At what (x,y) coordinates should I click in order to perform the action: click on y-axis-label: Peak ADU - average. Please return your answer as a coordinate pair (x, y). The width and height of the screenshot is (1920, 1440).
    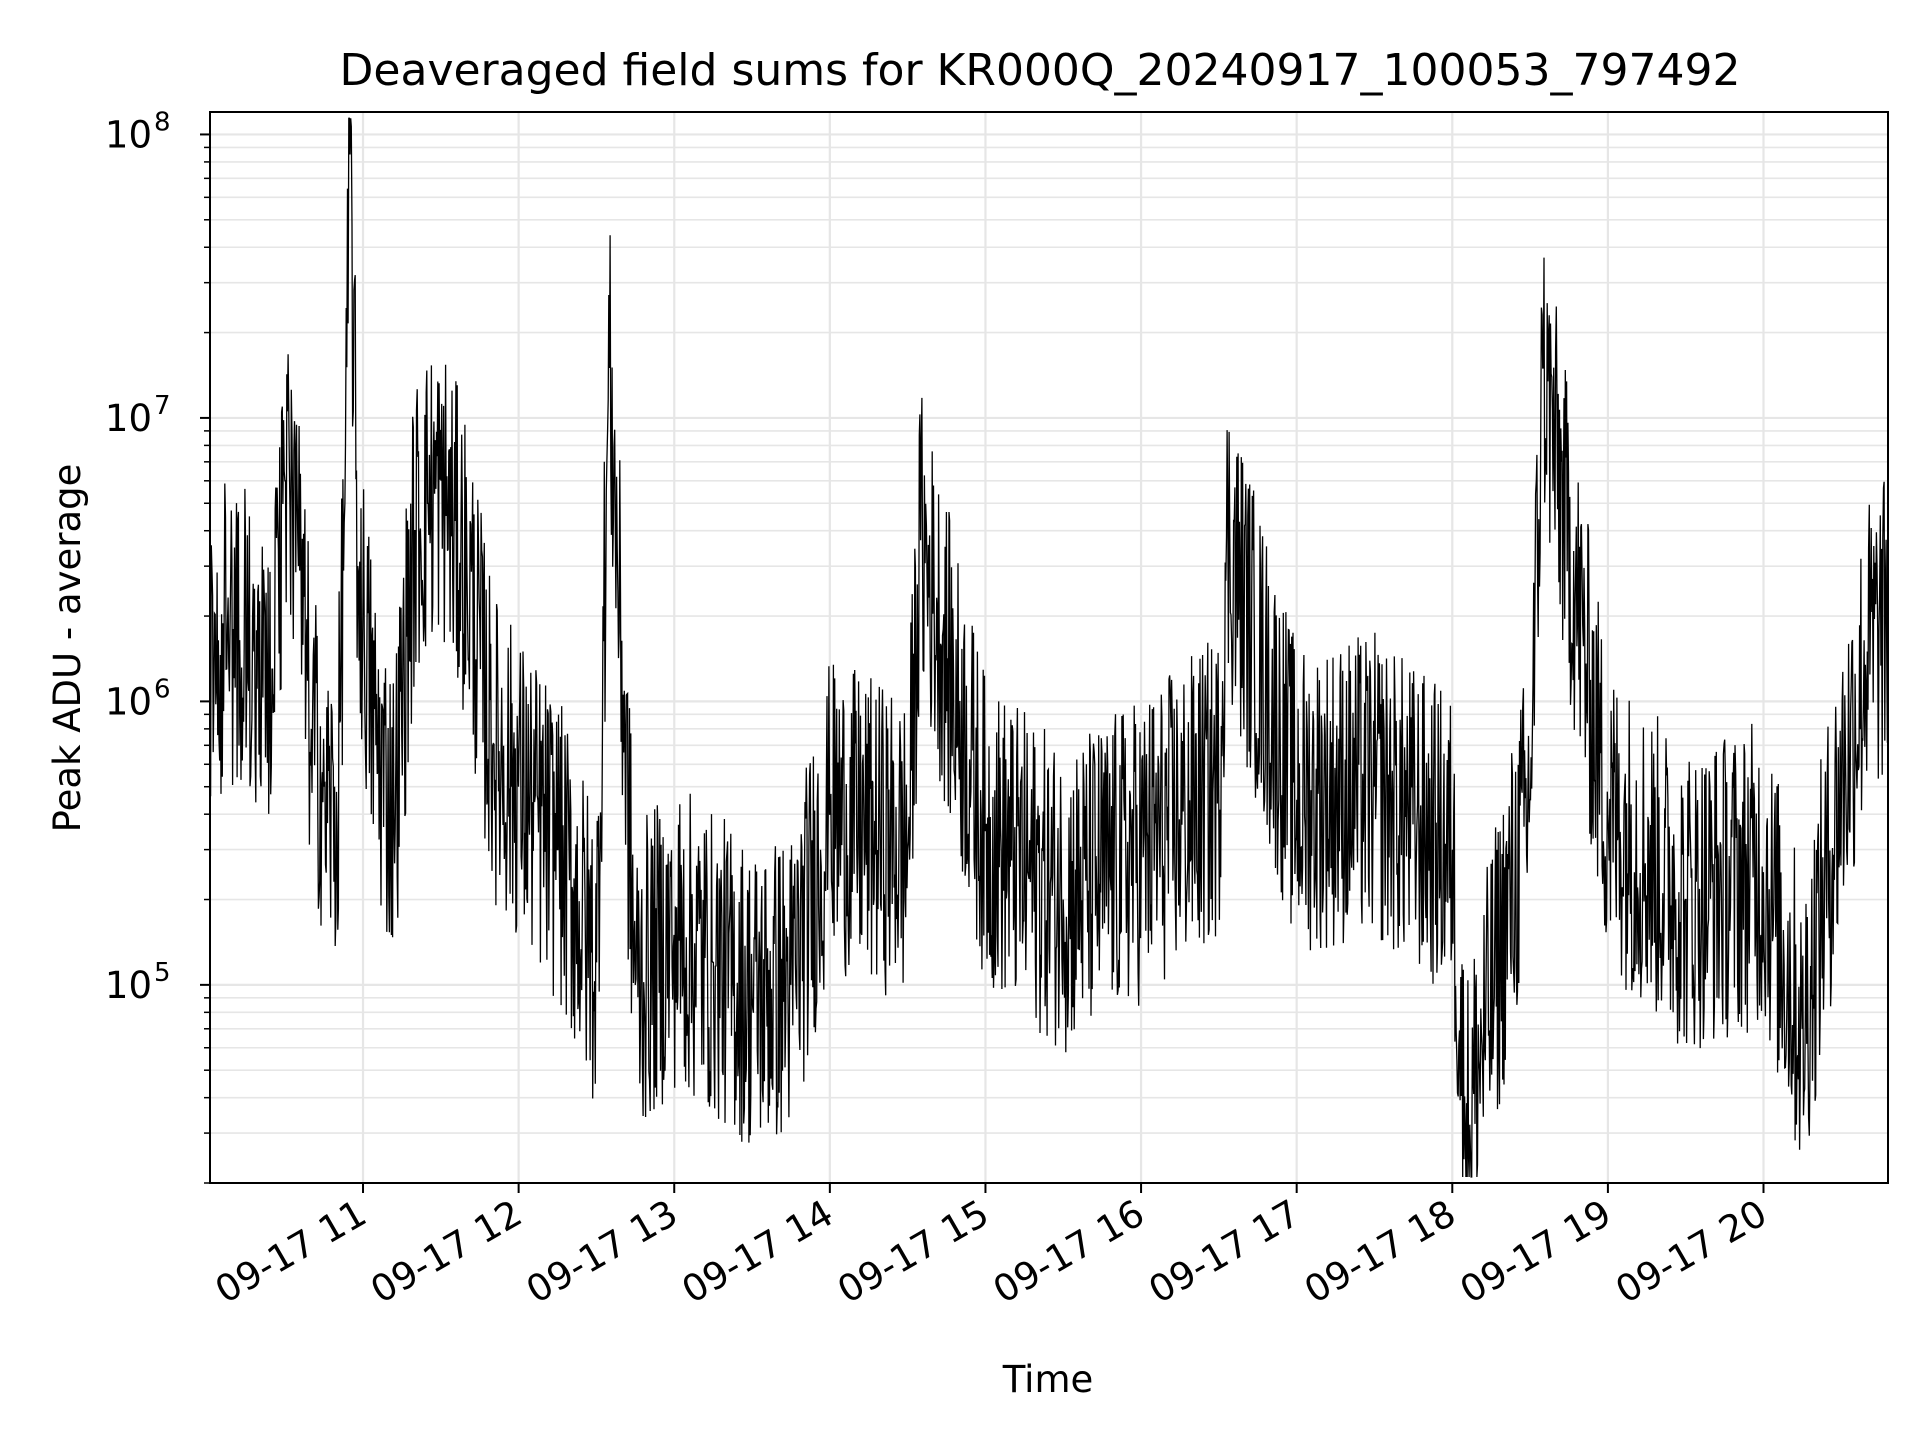
    Looking at the image, I should click on (67, 648).